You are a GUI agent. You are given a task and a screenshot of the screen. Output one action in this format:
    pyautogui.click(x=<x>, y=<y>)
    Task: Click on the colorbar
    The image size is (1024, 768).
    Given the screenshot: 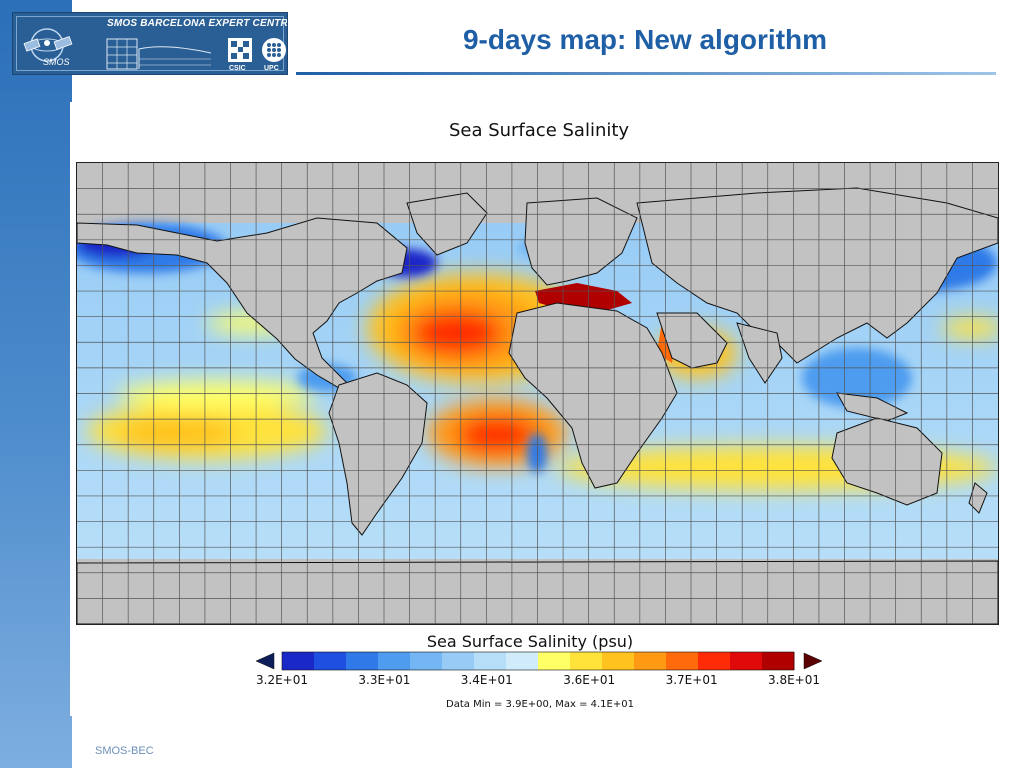 What is the action you would take?
    pyautogui.click(x=539, y=661)
    